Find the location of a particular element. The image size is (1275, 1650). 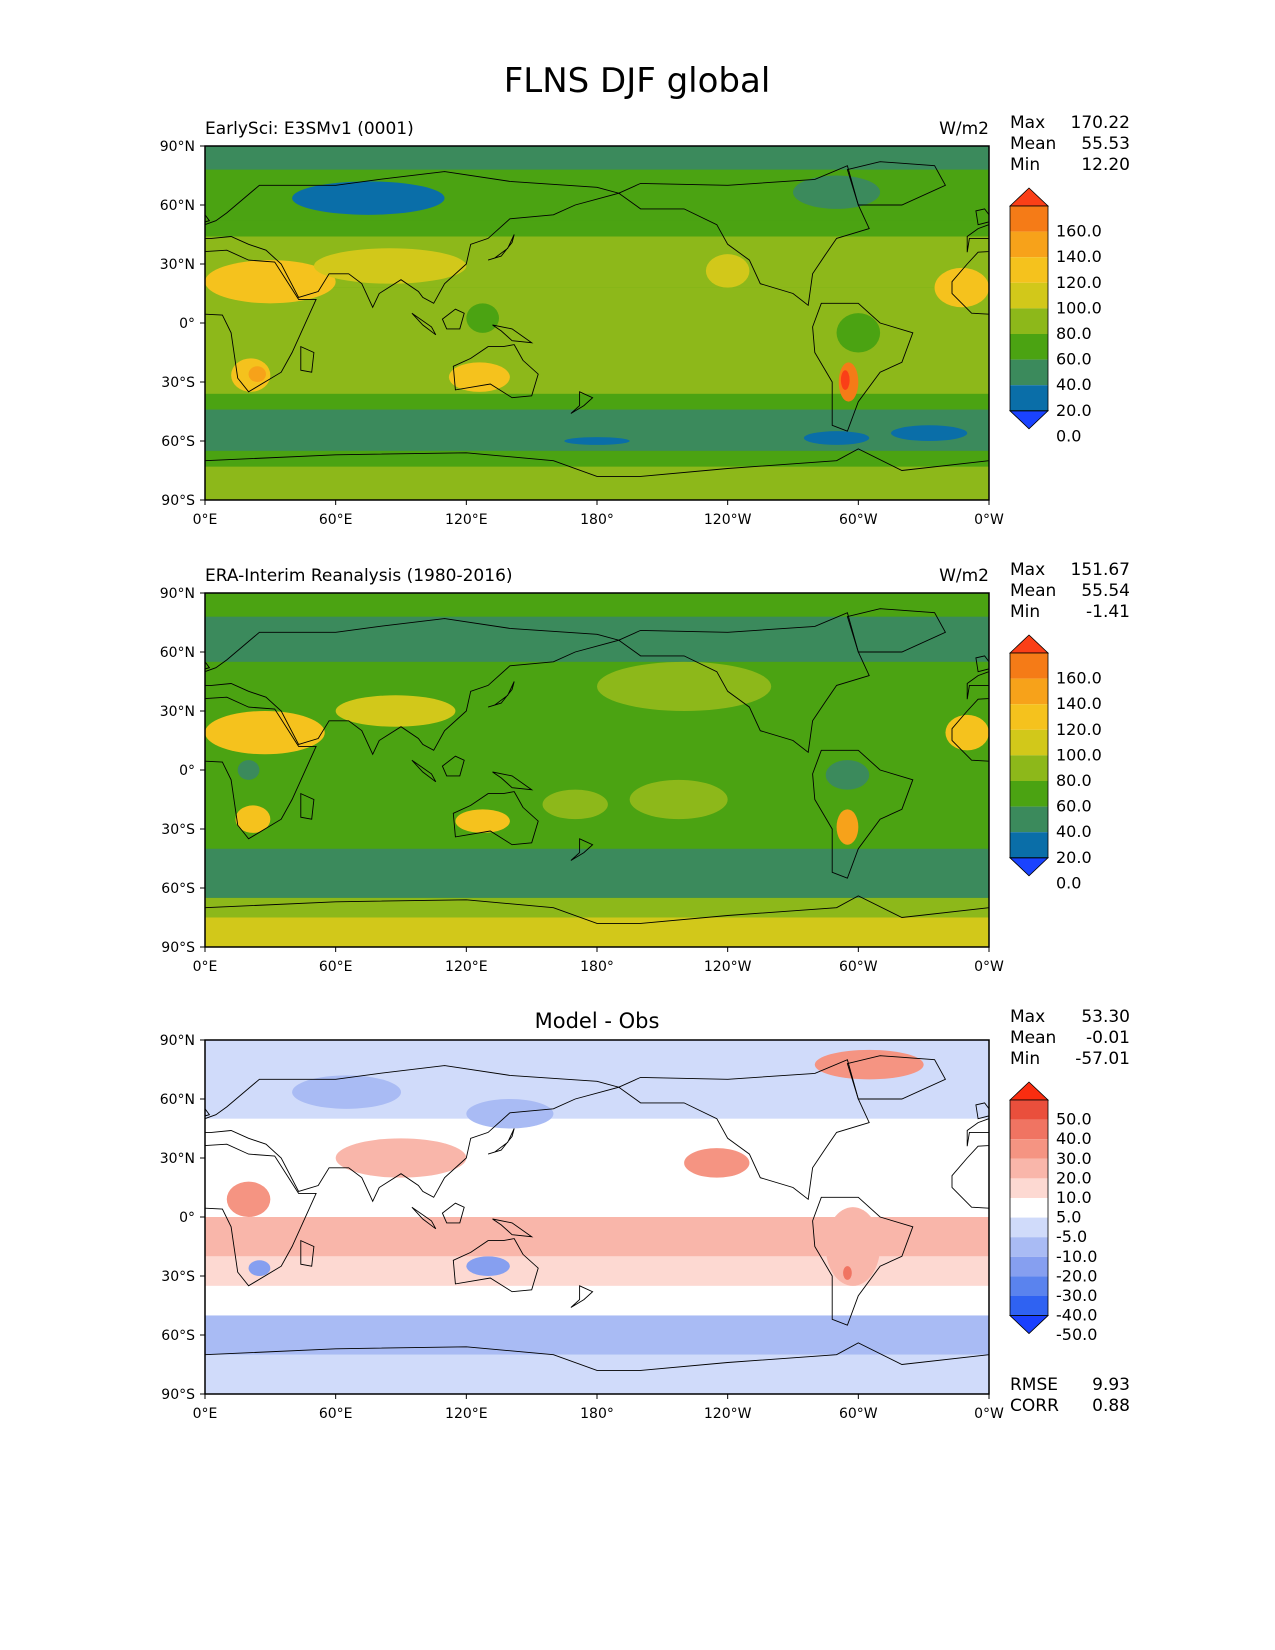

stat-label: Min is located at coordinates (1025, 165).